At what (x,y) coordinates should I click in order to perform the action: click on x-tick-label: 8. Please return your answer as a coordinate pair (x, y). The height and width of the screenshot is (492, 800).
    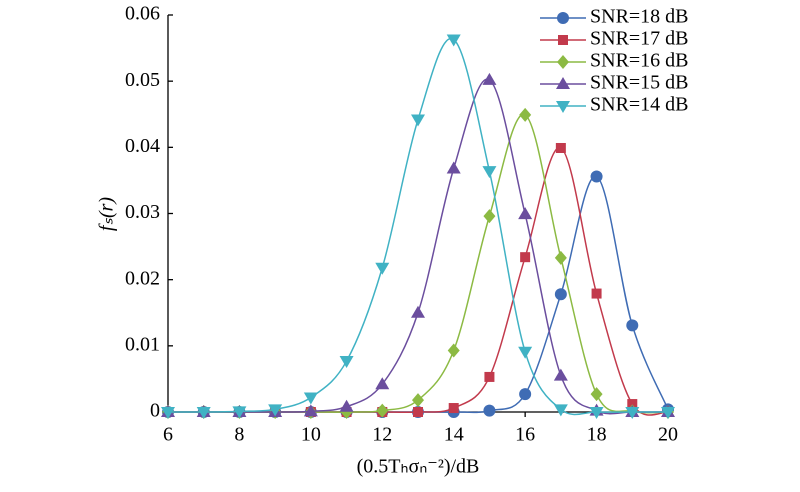
    Looking at the image, I should click on (239, 435).